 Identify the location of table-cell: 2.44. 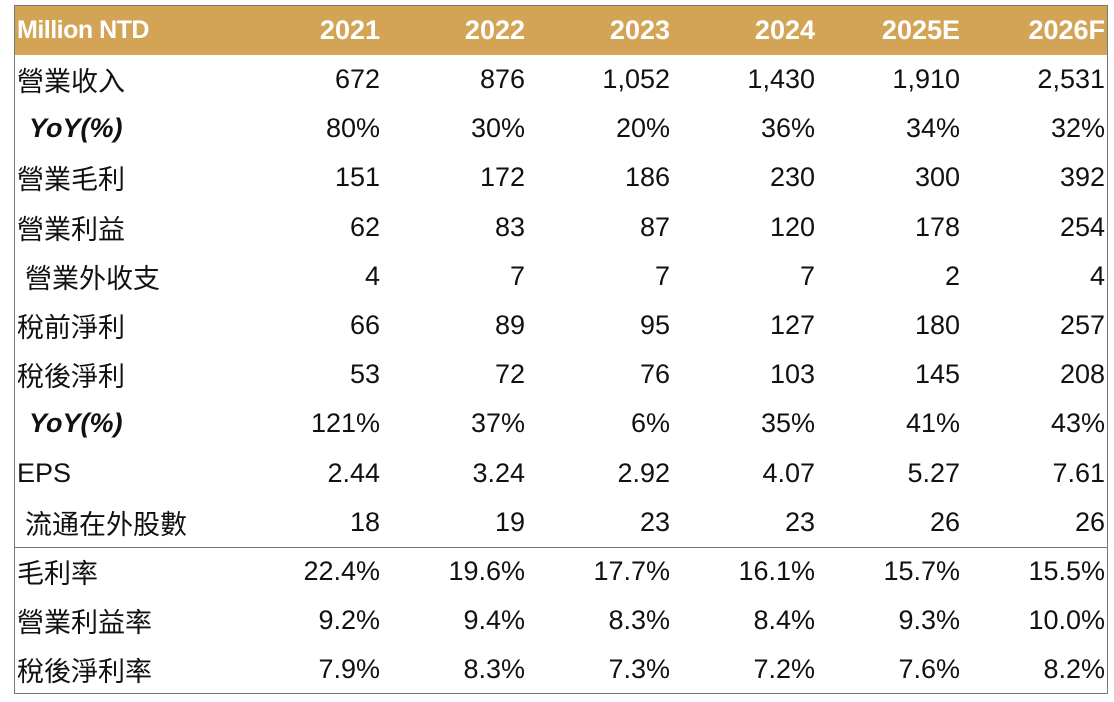
(353, 472).